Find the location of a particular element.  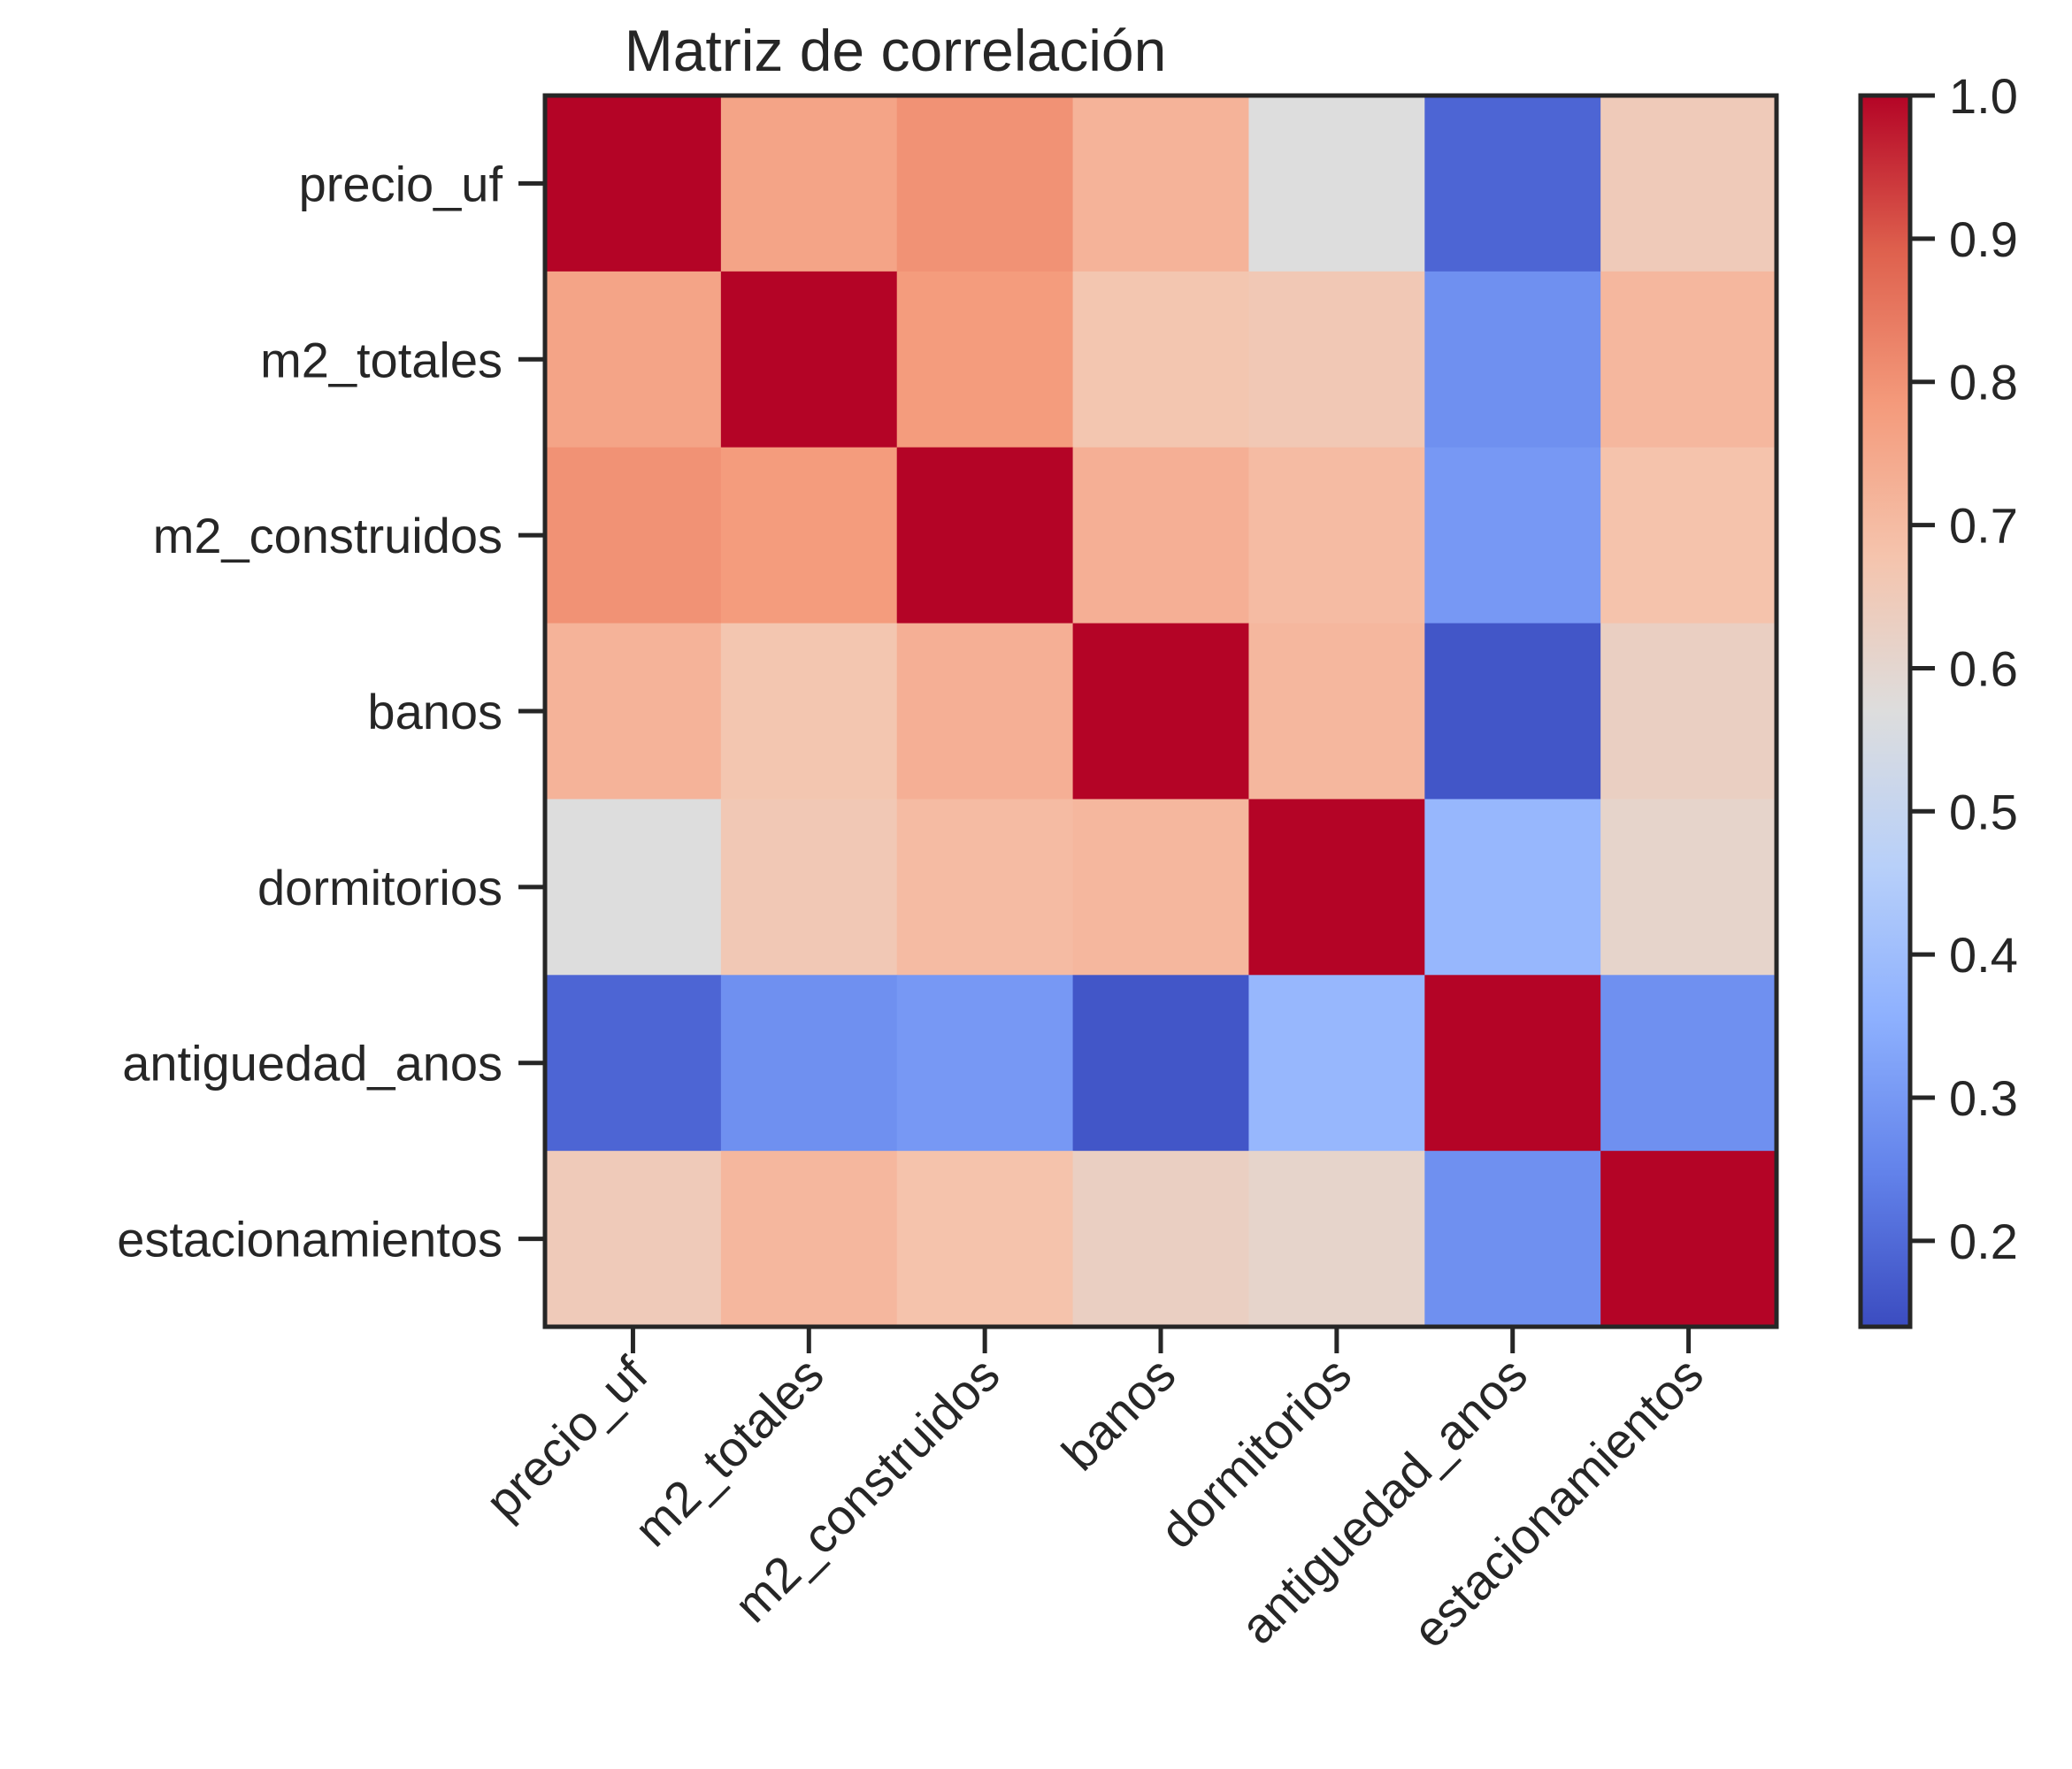

heatmap-cell-antiguedad_anos-m2_construidos is located at coordinates (985, 1063).